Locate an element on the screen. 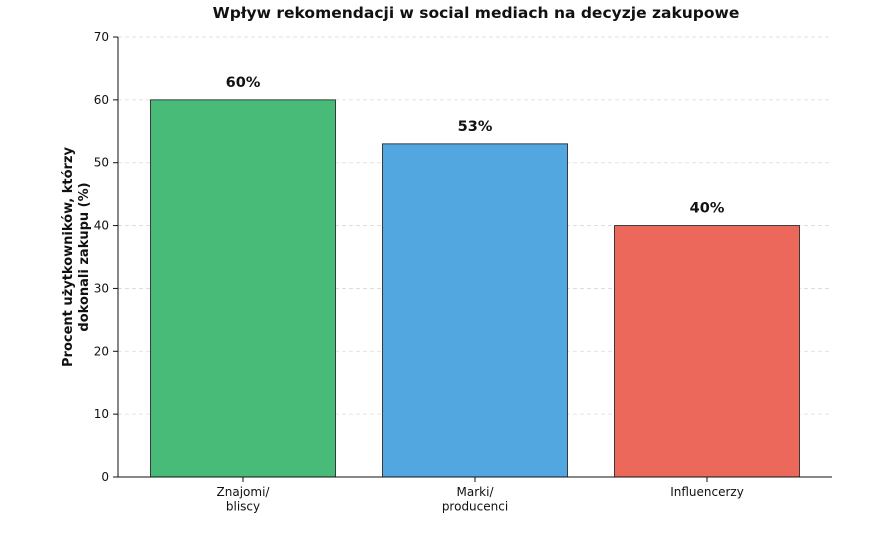 This screenshot has width=883, height=543. value-label-1: 53% is located at coordinates (475, 127).